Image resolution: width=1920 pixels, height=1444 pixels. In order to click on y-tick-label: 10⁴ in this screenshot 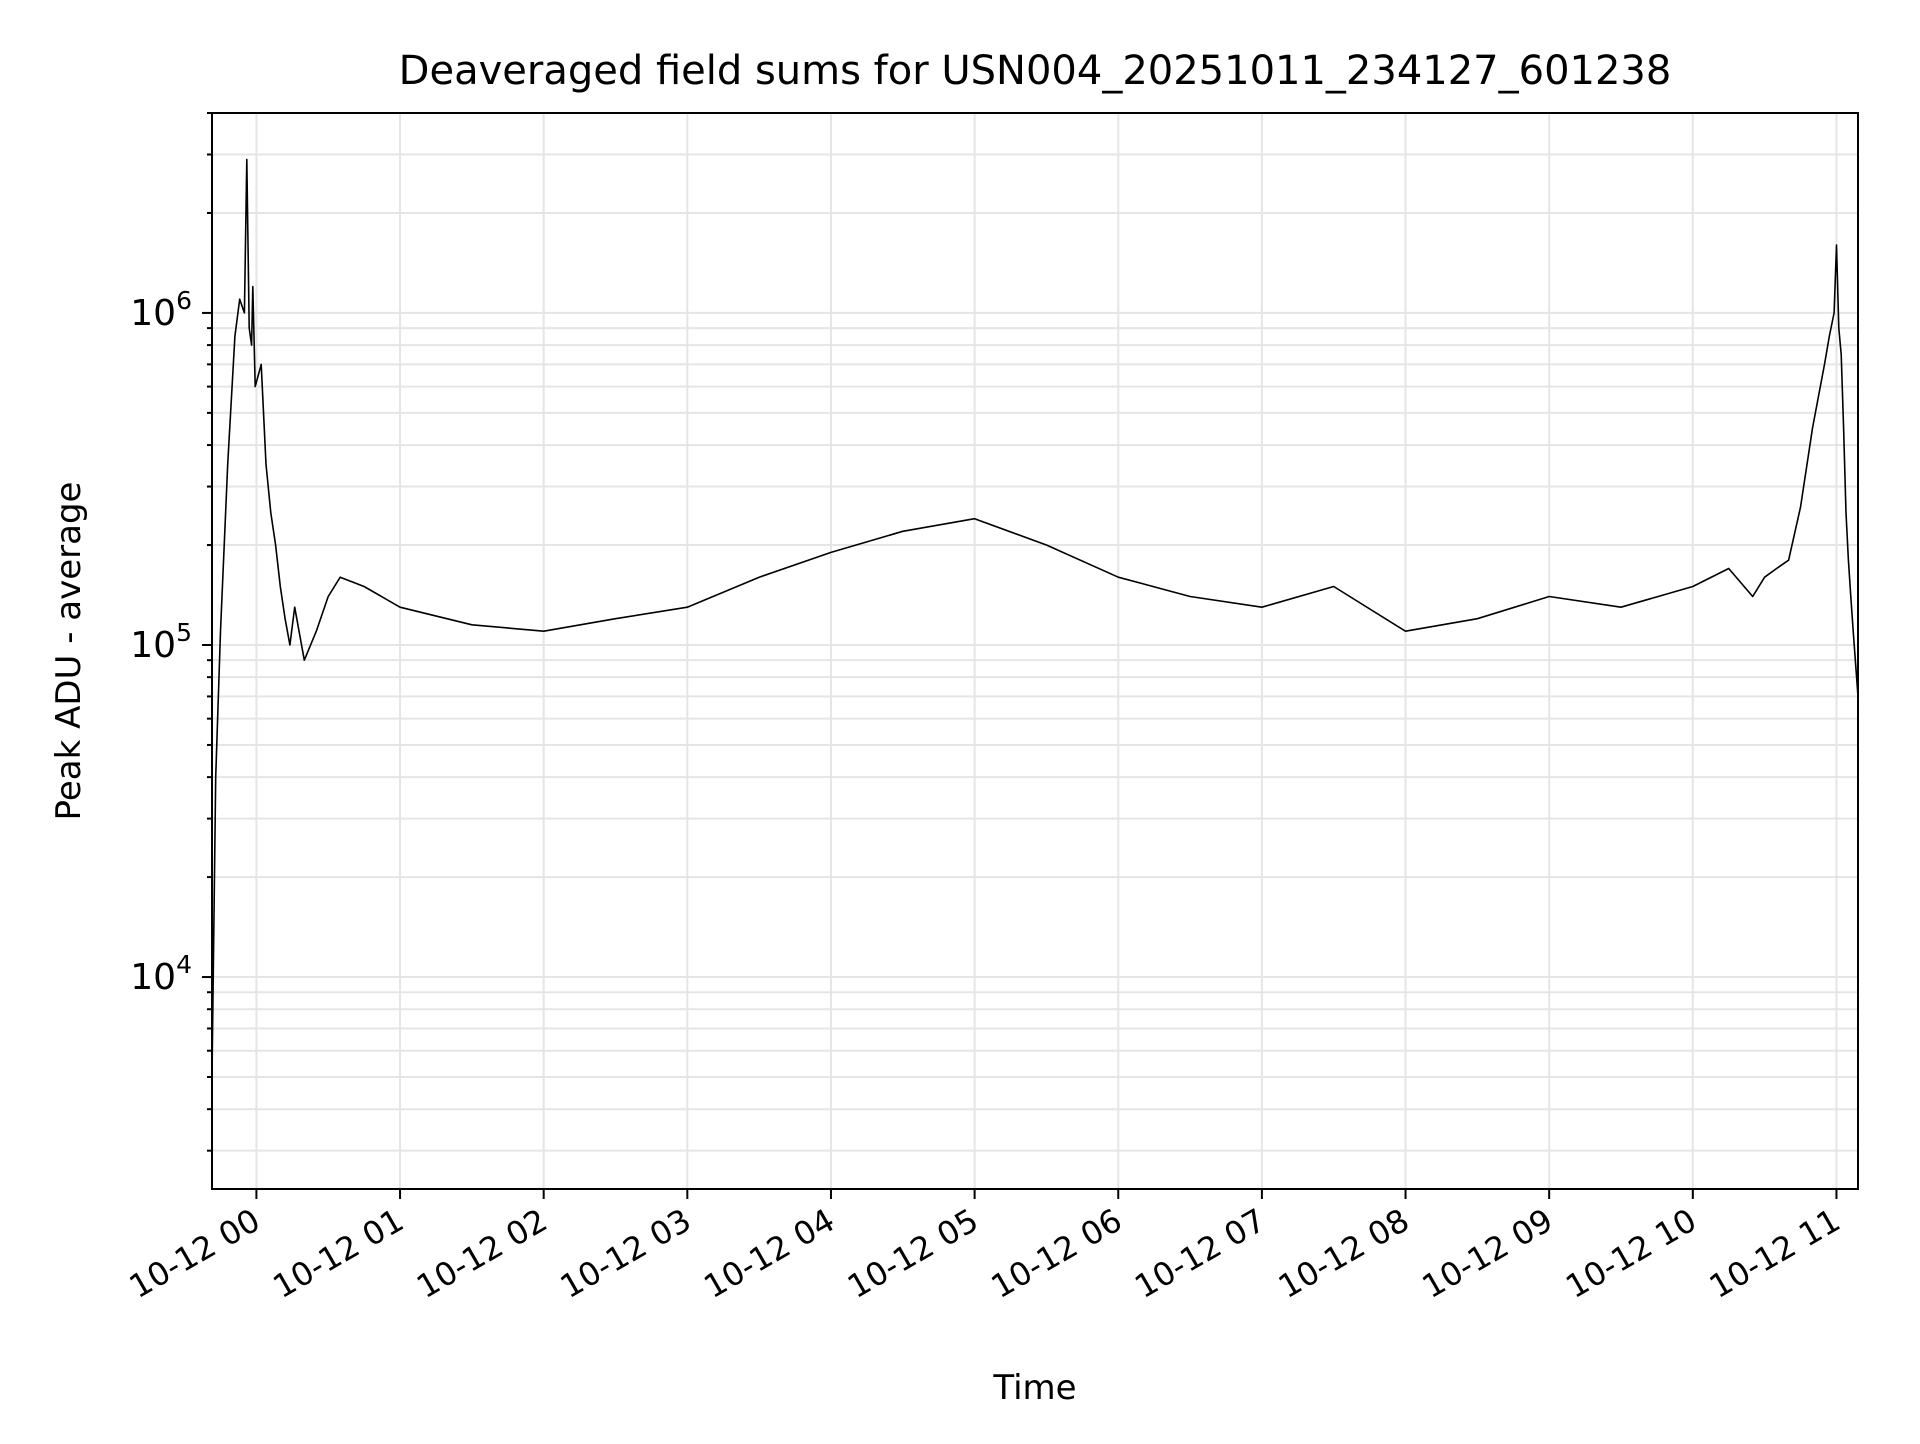, I will do `click(161, 974)`.